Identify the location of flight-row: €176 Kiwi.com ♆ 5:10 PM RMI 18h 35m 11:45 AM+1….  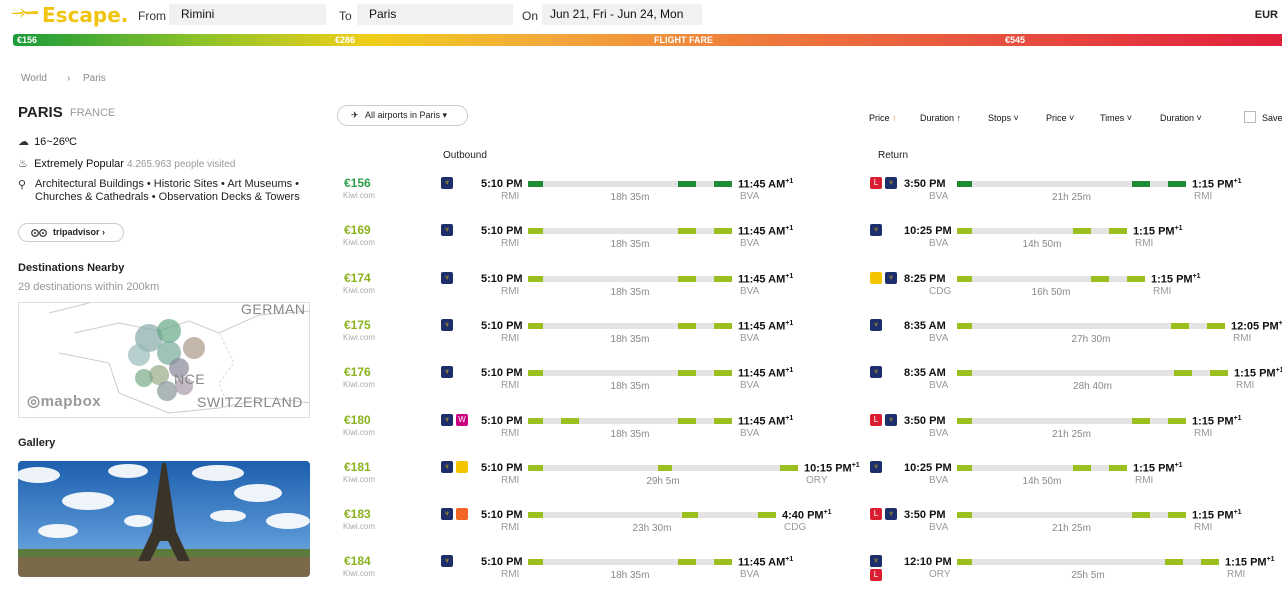
(641, 388).